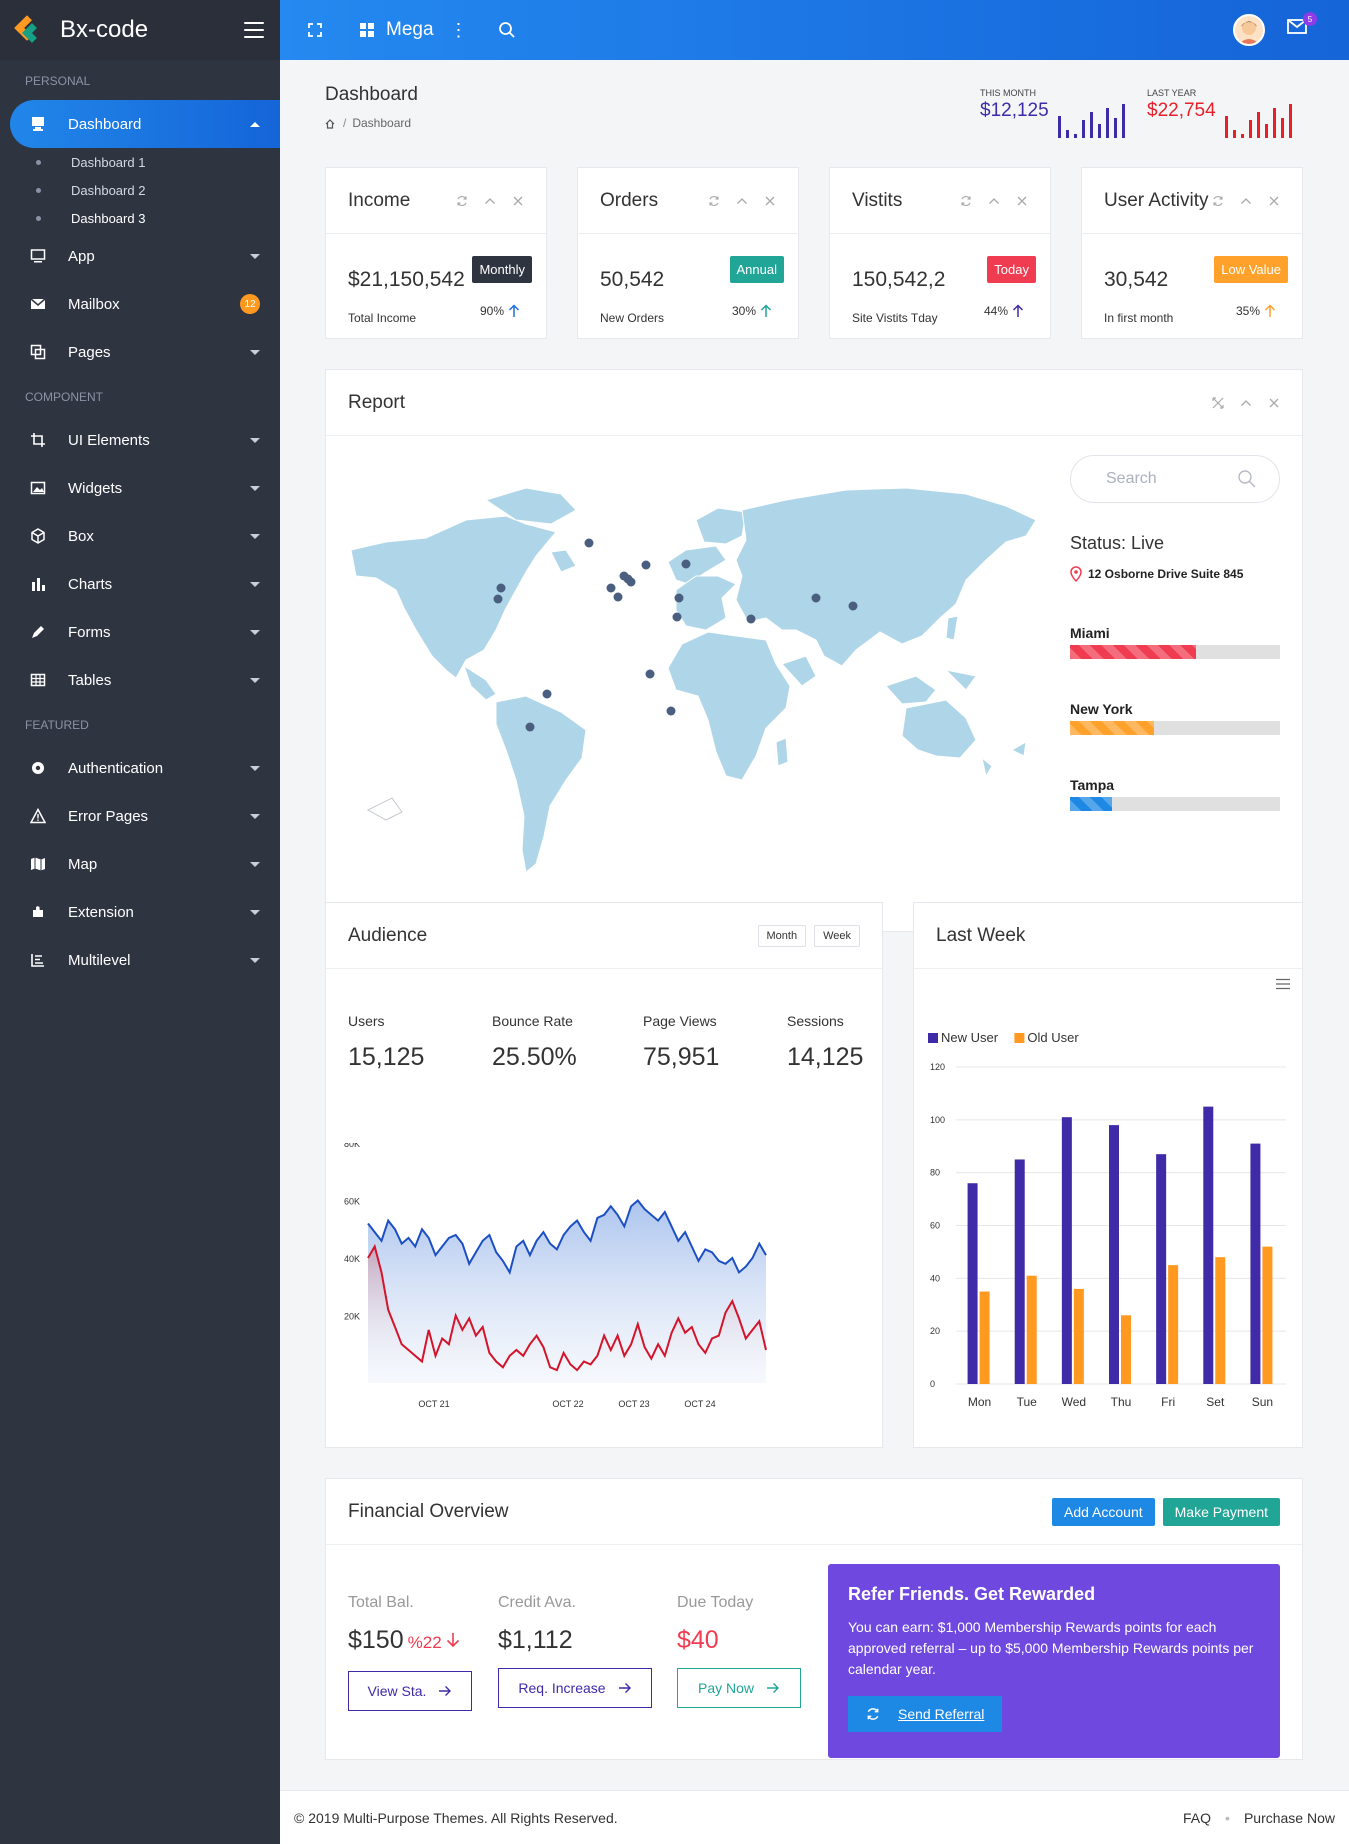 The width and height of the screenshot is (1349, 1844). Describe the element at coordinates (699, 1404) in the screenshot. I see `x-tick-label: OCT 24` at that location.